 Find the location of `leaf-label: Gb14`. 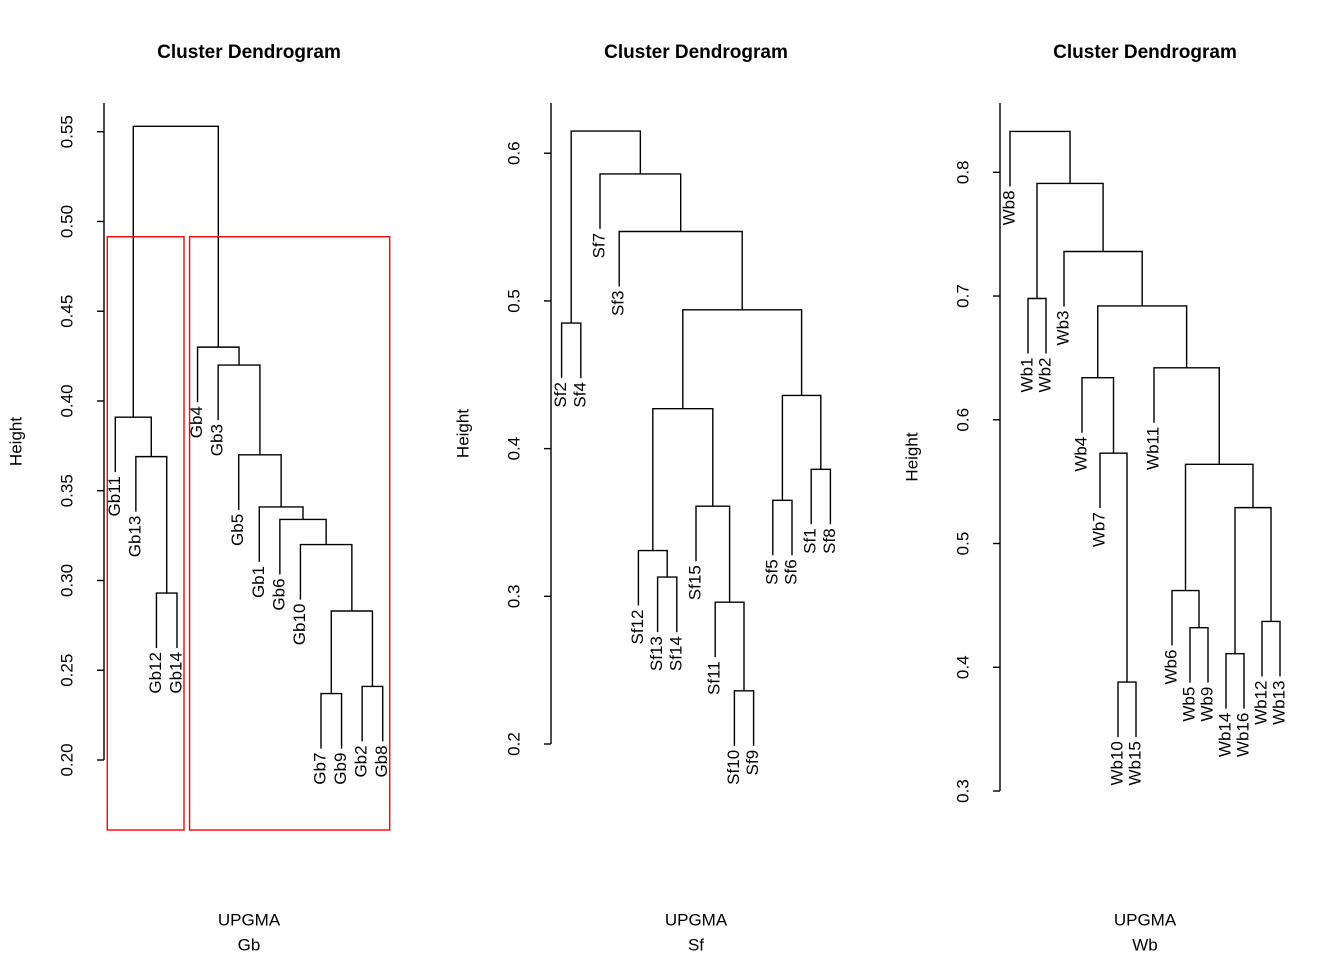

leaf-label: Gb14 is located at coordinates (175, 673).